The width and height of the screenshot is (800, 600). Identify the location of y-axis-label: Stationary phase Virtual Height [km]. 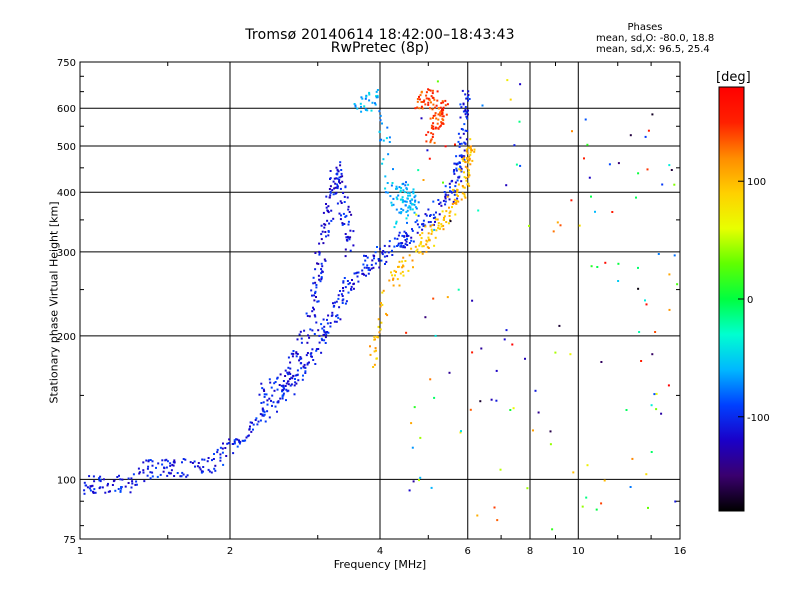
(54, 302).